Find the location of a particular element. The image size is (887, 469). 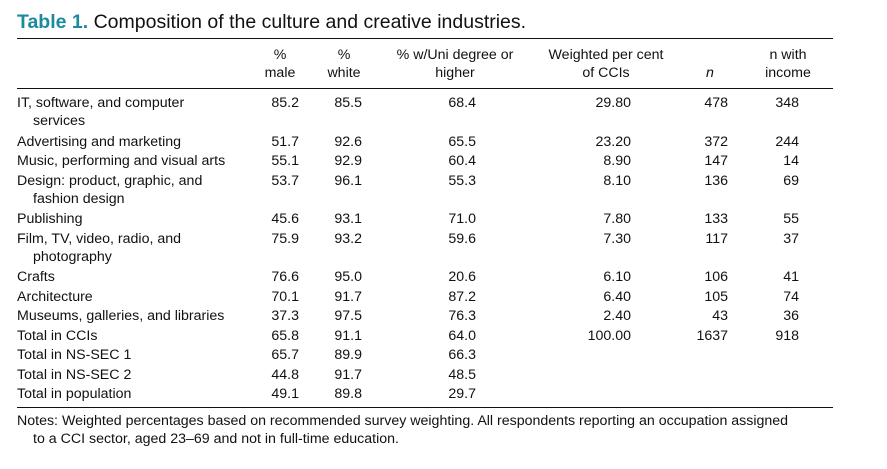

cell-uni: 59.6 is located at coordinates (462, 239).